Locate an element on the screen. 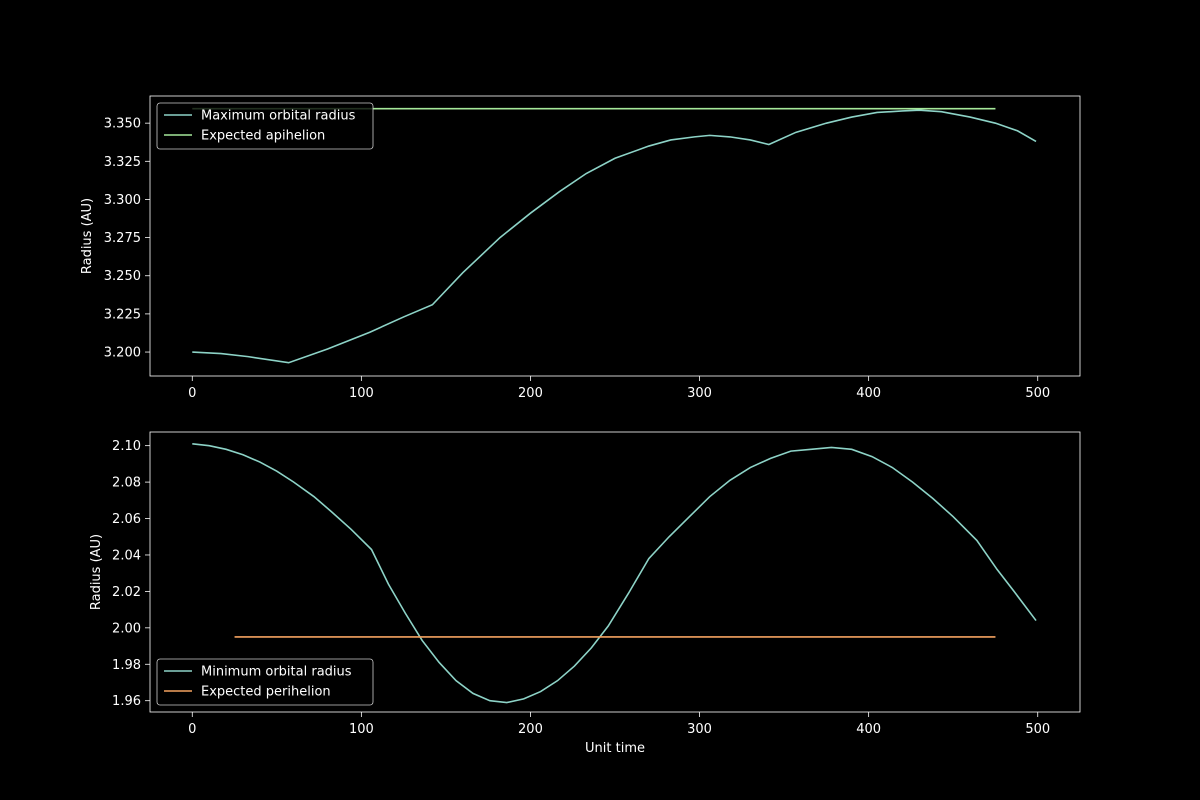  y-tick-label: 2.10 is located at coordinates (126, 446).